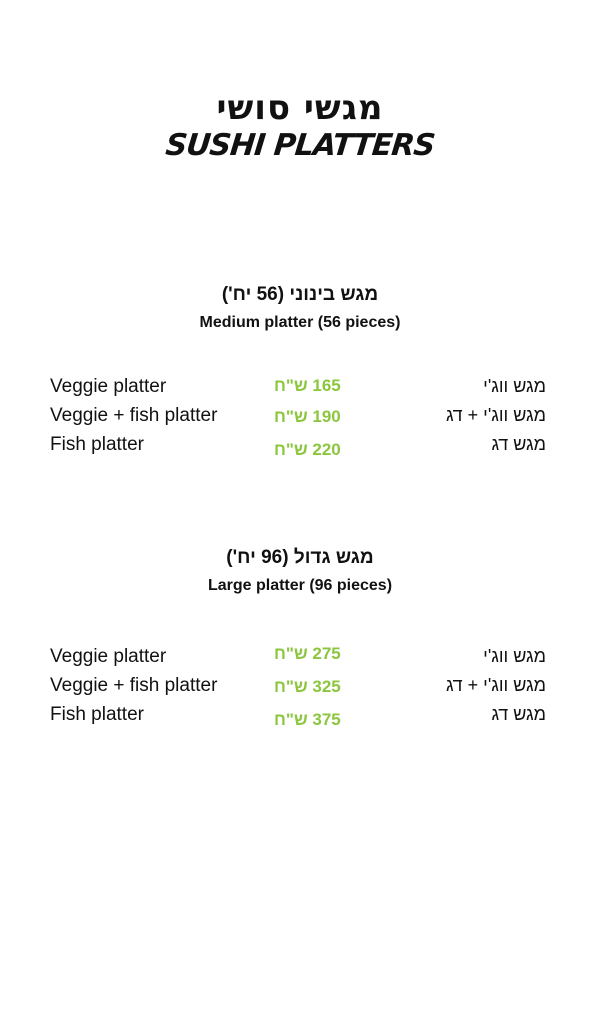  Describe the element at coordinates (307, 719) in the screenshot. I see `item-price: 375 ש"ח` at that location.